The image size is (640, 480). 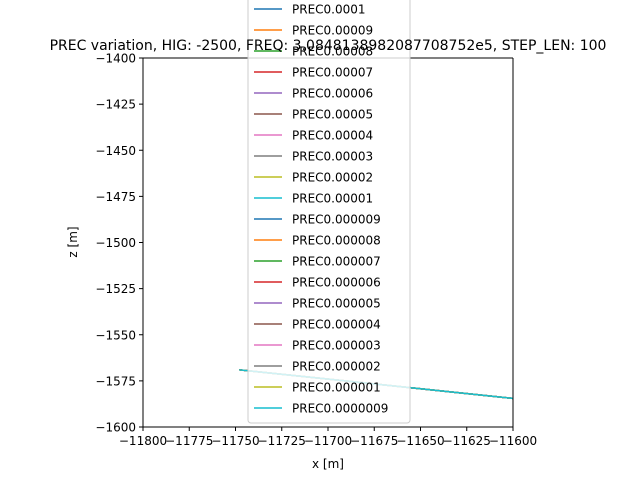 I want to click on y-tick-label: −1475, so click(x=115, y=197).